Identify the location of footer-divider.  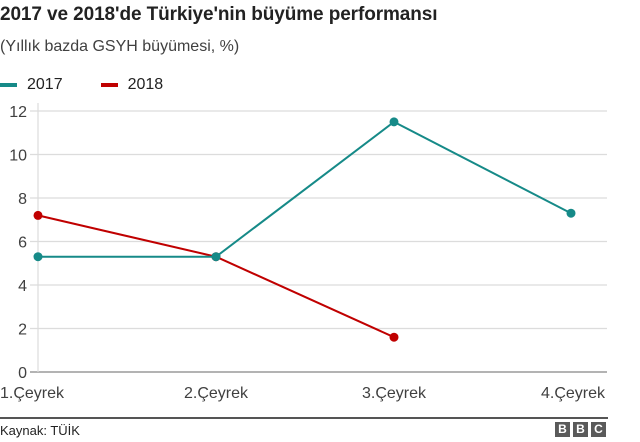
(304, 418).